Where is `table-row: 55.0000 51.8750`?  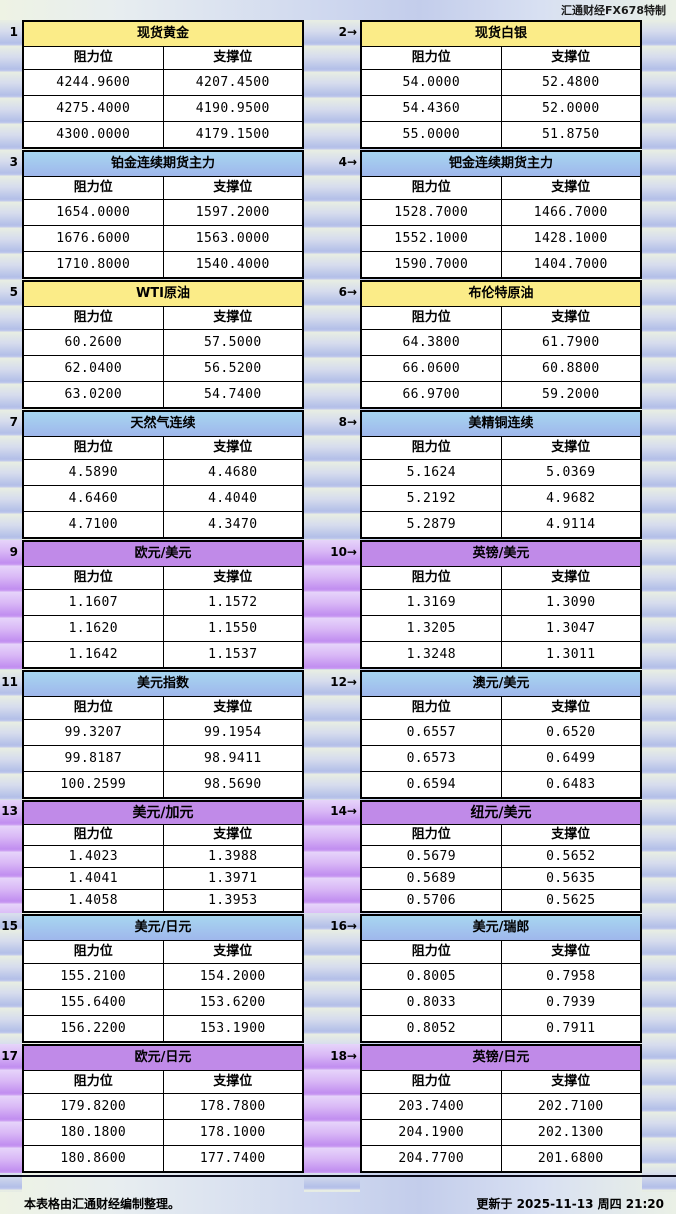
table-row: 55.0000 51.8750 is located at coordinates (501, 135).